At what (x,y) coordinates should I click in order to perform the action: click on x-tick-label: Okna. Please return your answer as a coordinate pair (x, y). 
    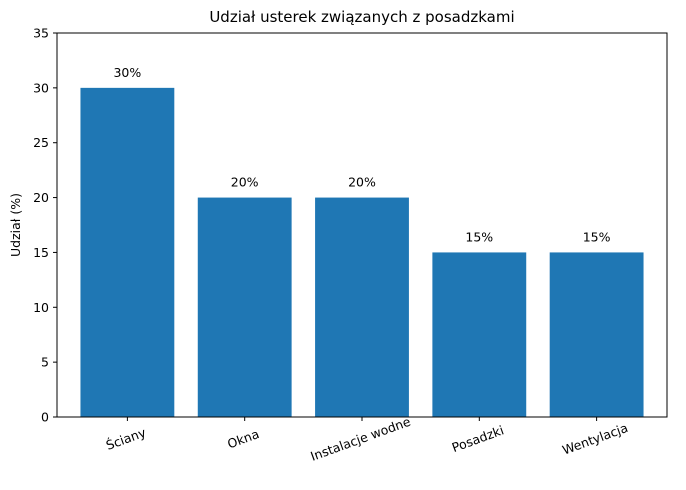
    Looking at the image, I should click on (243, 438).